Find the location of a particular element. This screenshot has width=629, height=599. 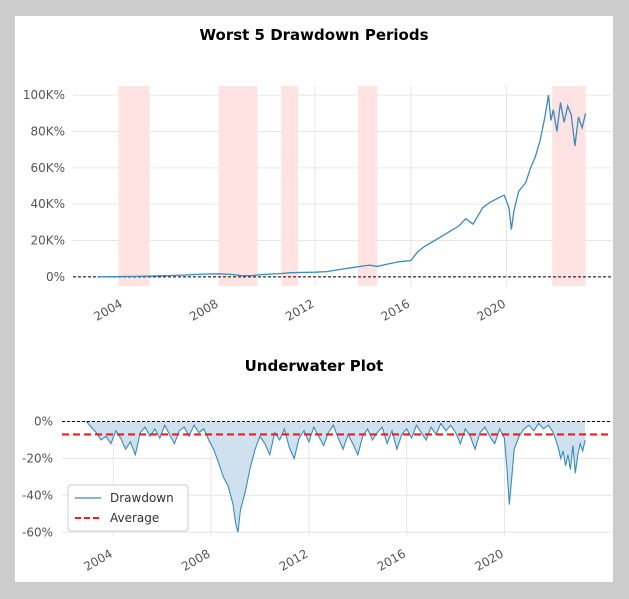

bottom-chart-title: Underwater Plot is located at coordinates (314, 366).